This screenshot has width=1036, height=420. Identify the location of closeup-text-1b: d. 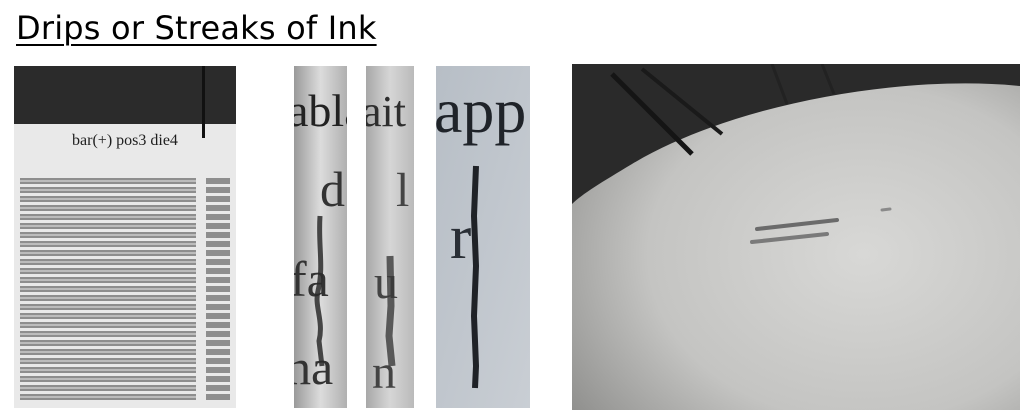
(332, 189).